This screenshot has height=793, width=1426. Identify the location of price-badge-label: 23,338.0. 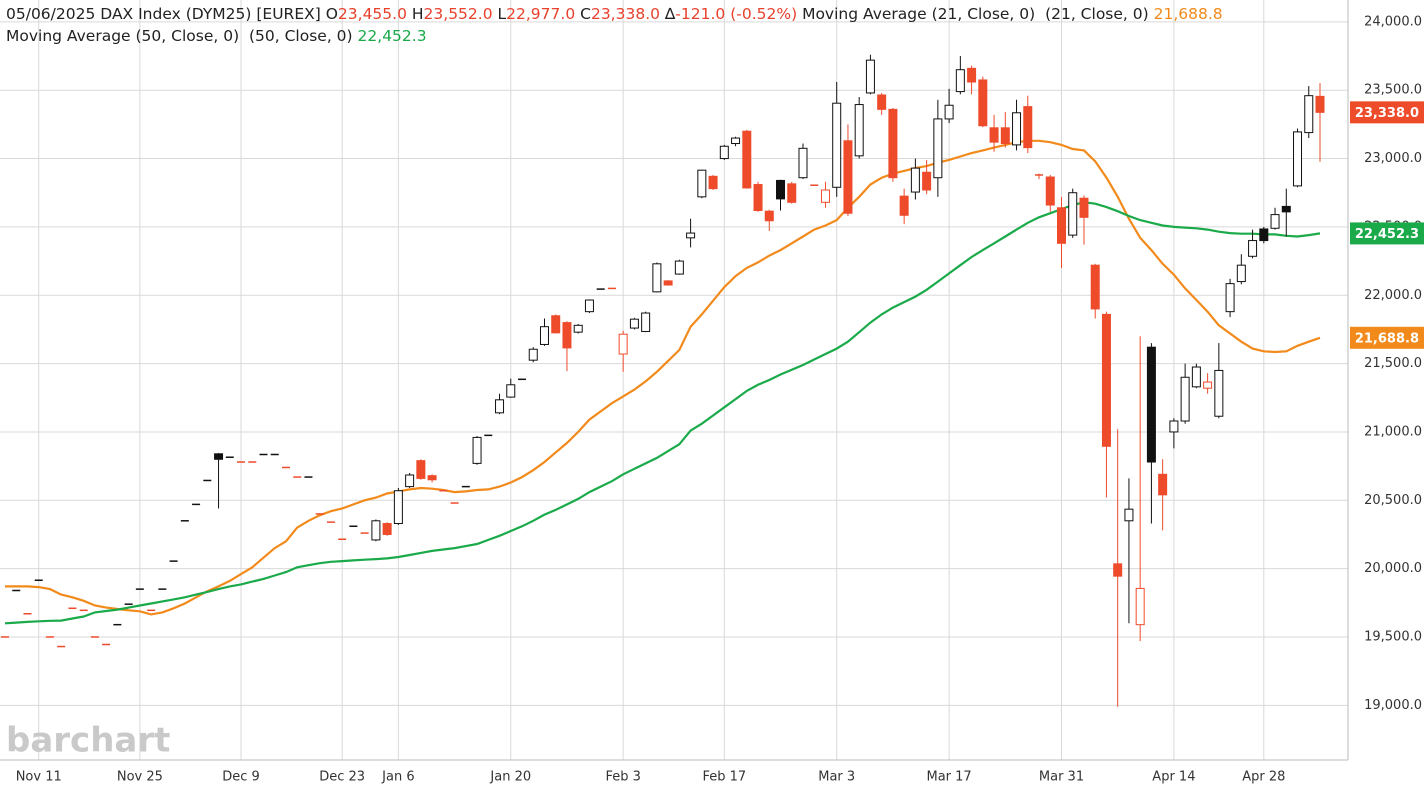
(1387, 113).